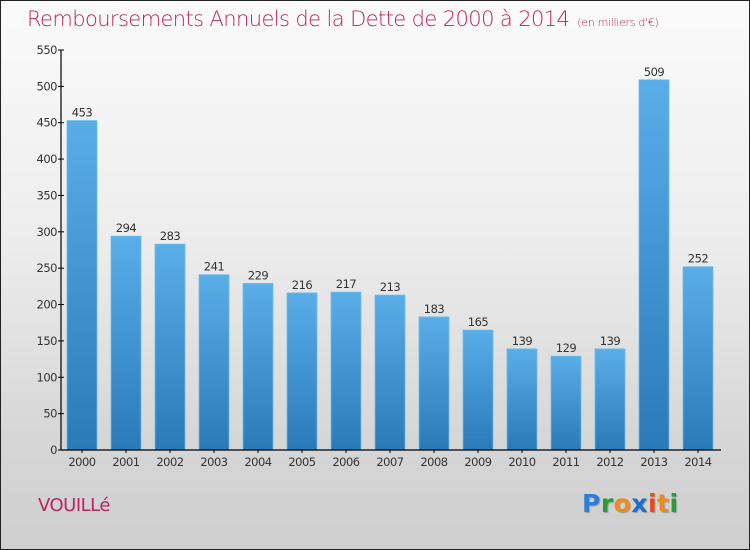  I want to click on y-tick-label: 450, so click(47, 123).